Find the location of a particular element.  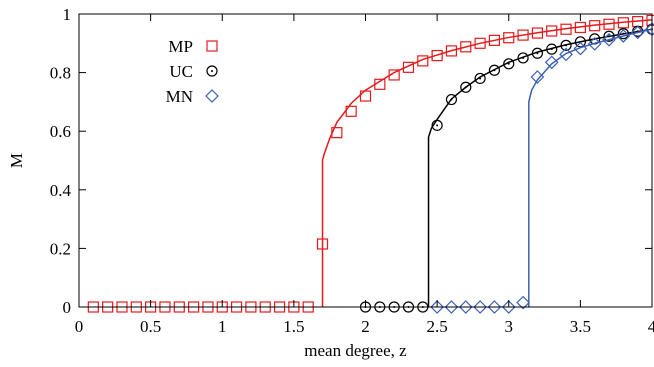

y-tick-label: 0.6 is located at coordinates (60, 131).